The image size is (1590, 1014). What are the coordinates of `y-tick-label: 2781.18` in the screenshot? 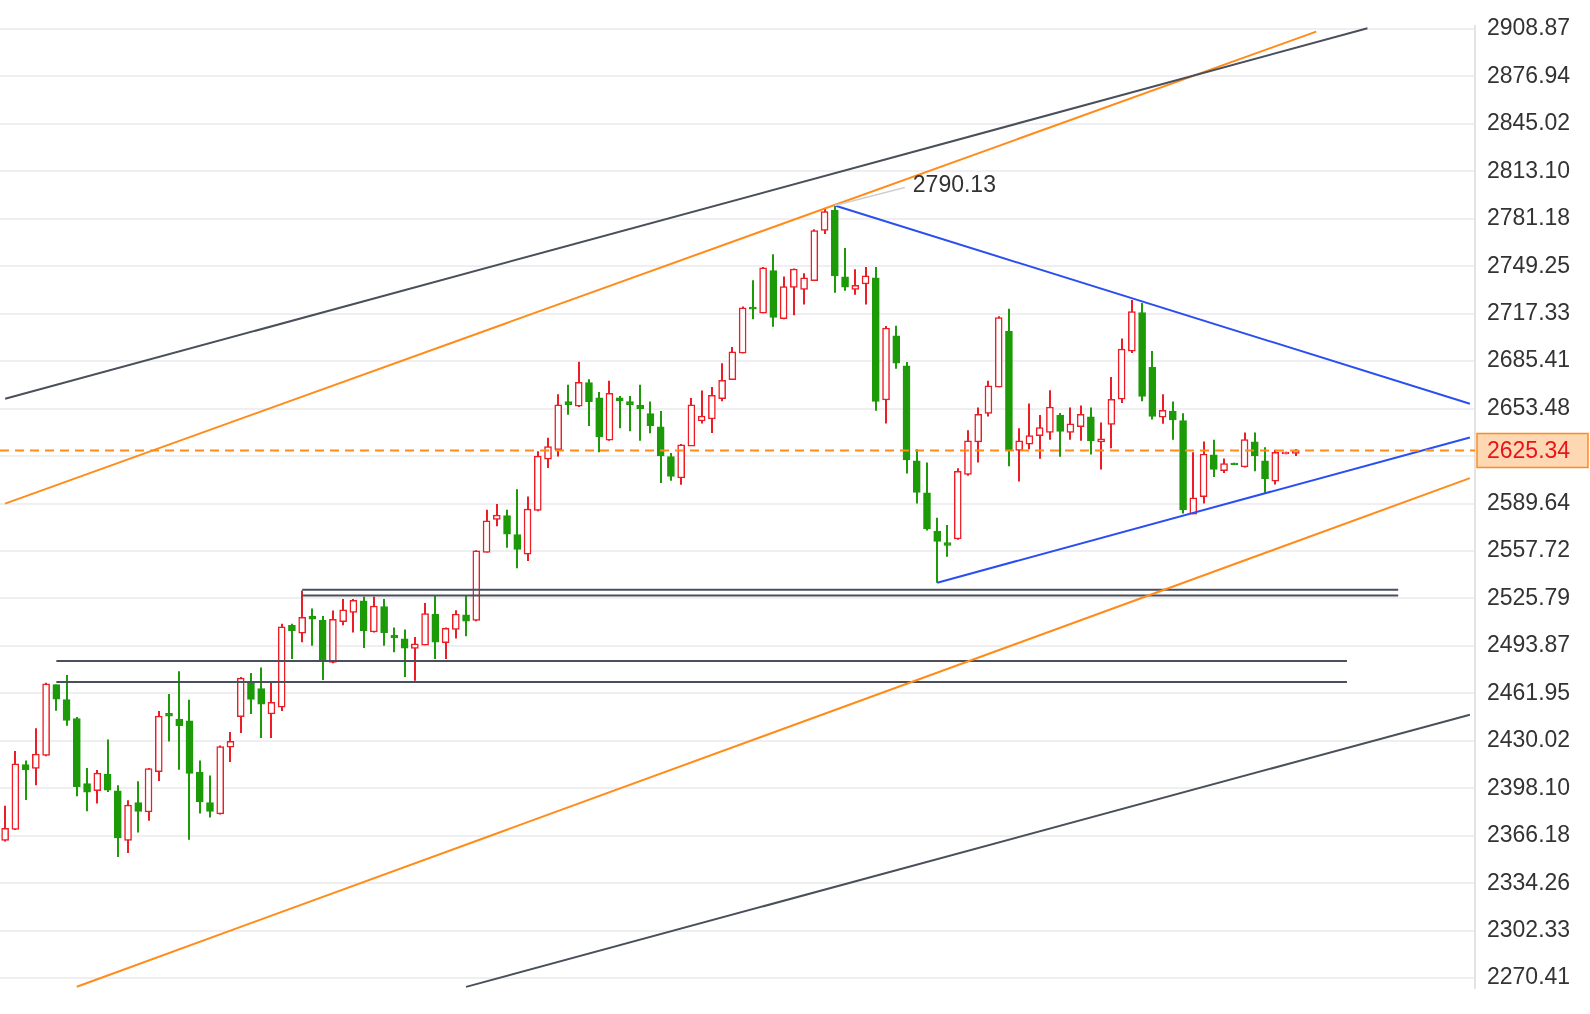 It's located at (1529, 217).